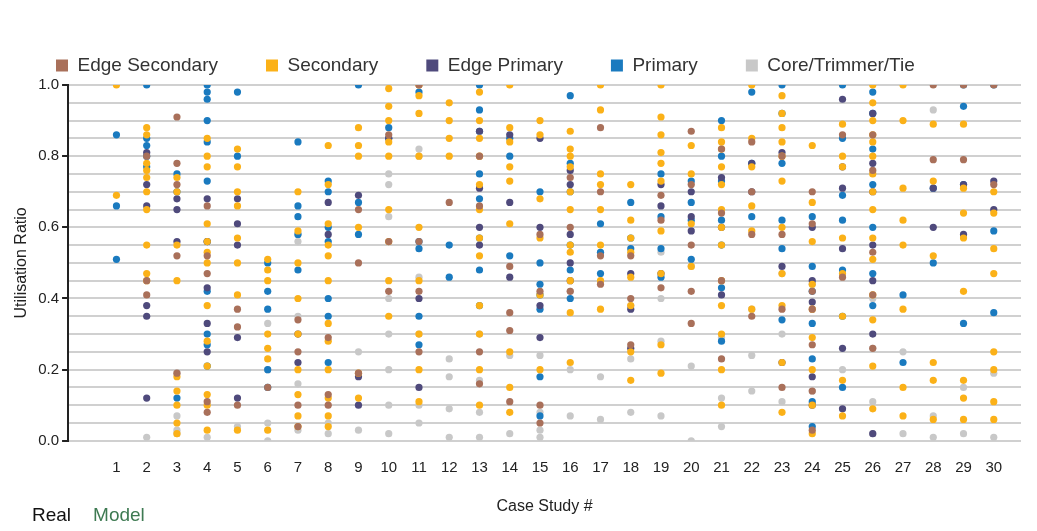 The image size is (1037, 531). What do you see at coordinates (600, 466) in the screenshot?
I see `x-tick-label: 17` at bounding box center [600, 466].